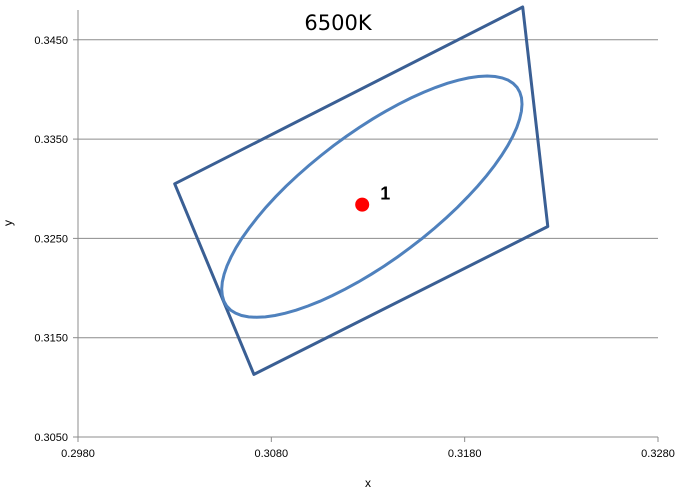  I want to click on chart-title: 6500K, so click(338, 23).